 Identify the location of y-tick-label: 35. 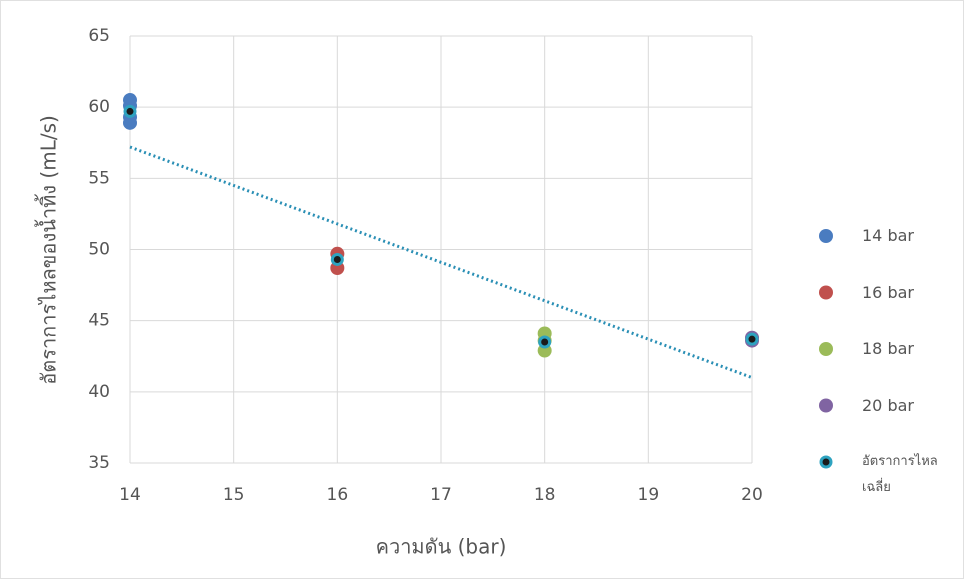
(99, 463).